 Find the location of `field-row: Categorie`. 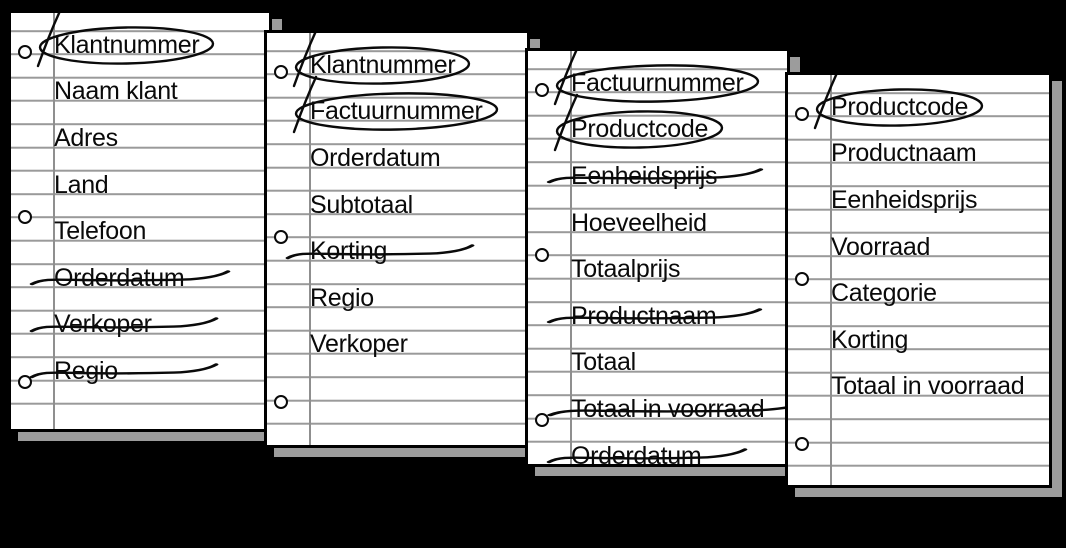

field-row: Categorie is located at coordinates (918, 293).